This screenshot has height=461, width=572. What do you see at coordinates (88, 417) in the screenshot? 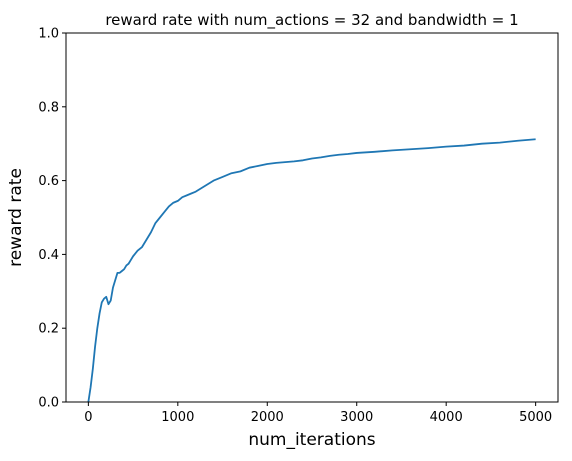
I see `x-tick-label: 0` at bounding box center [88, 417].